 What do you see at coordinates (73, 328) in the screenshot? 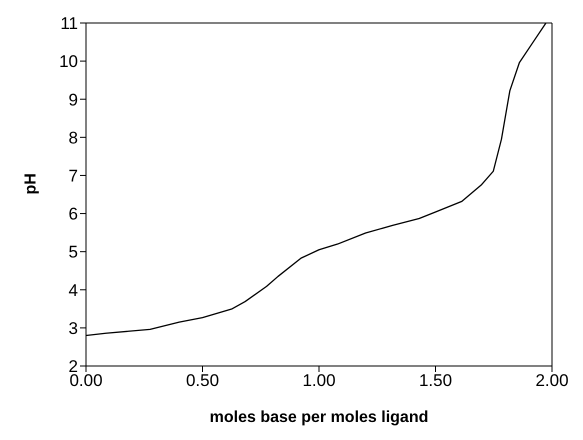
I see `y-tick-label: 3` at bounding box center [73, 328].